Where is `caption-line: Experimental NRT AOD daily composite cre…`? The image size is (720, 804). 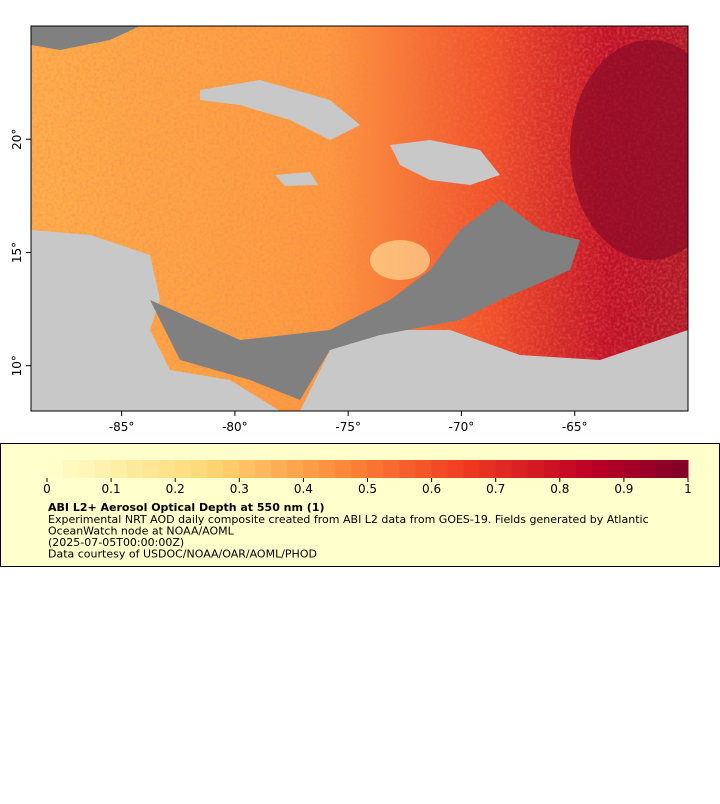 caption-line: Experimental NRT AOD daily composite cre… is located at coordinates (348, 519).